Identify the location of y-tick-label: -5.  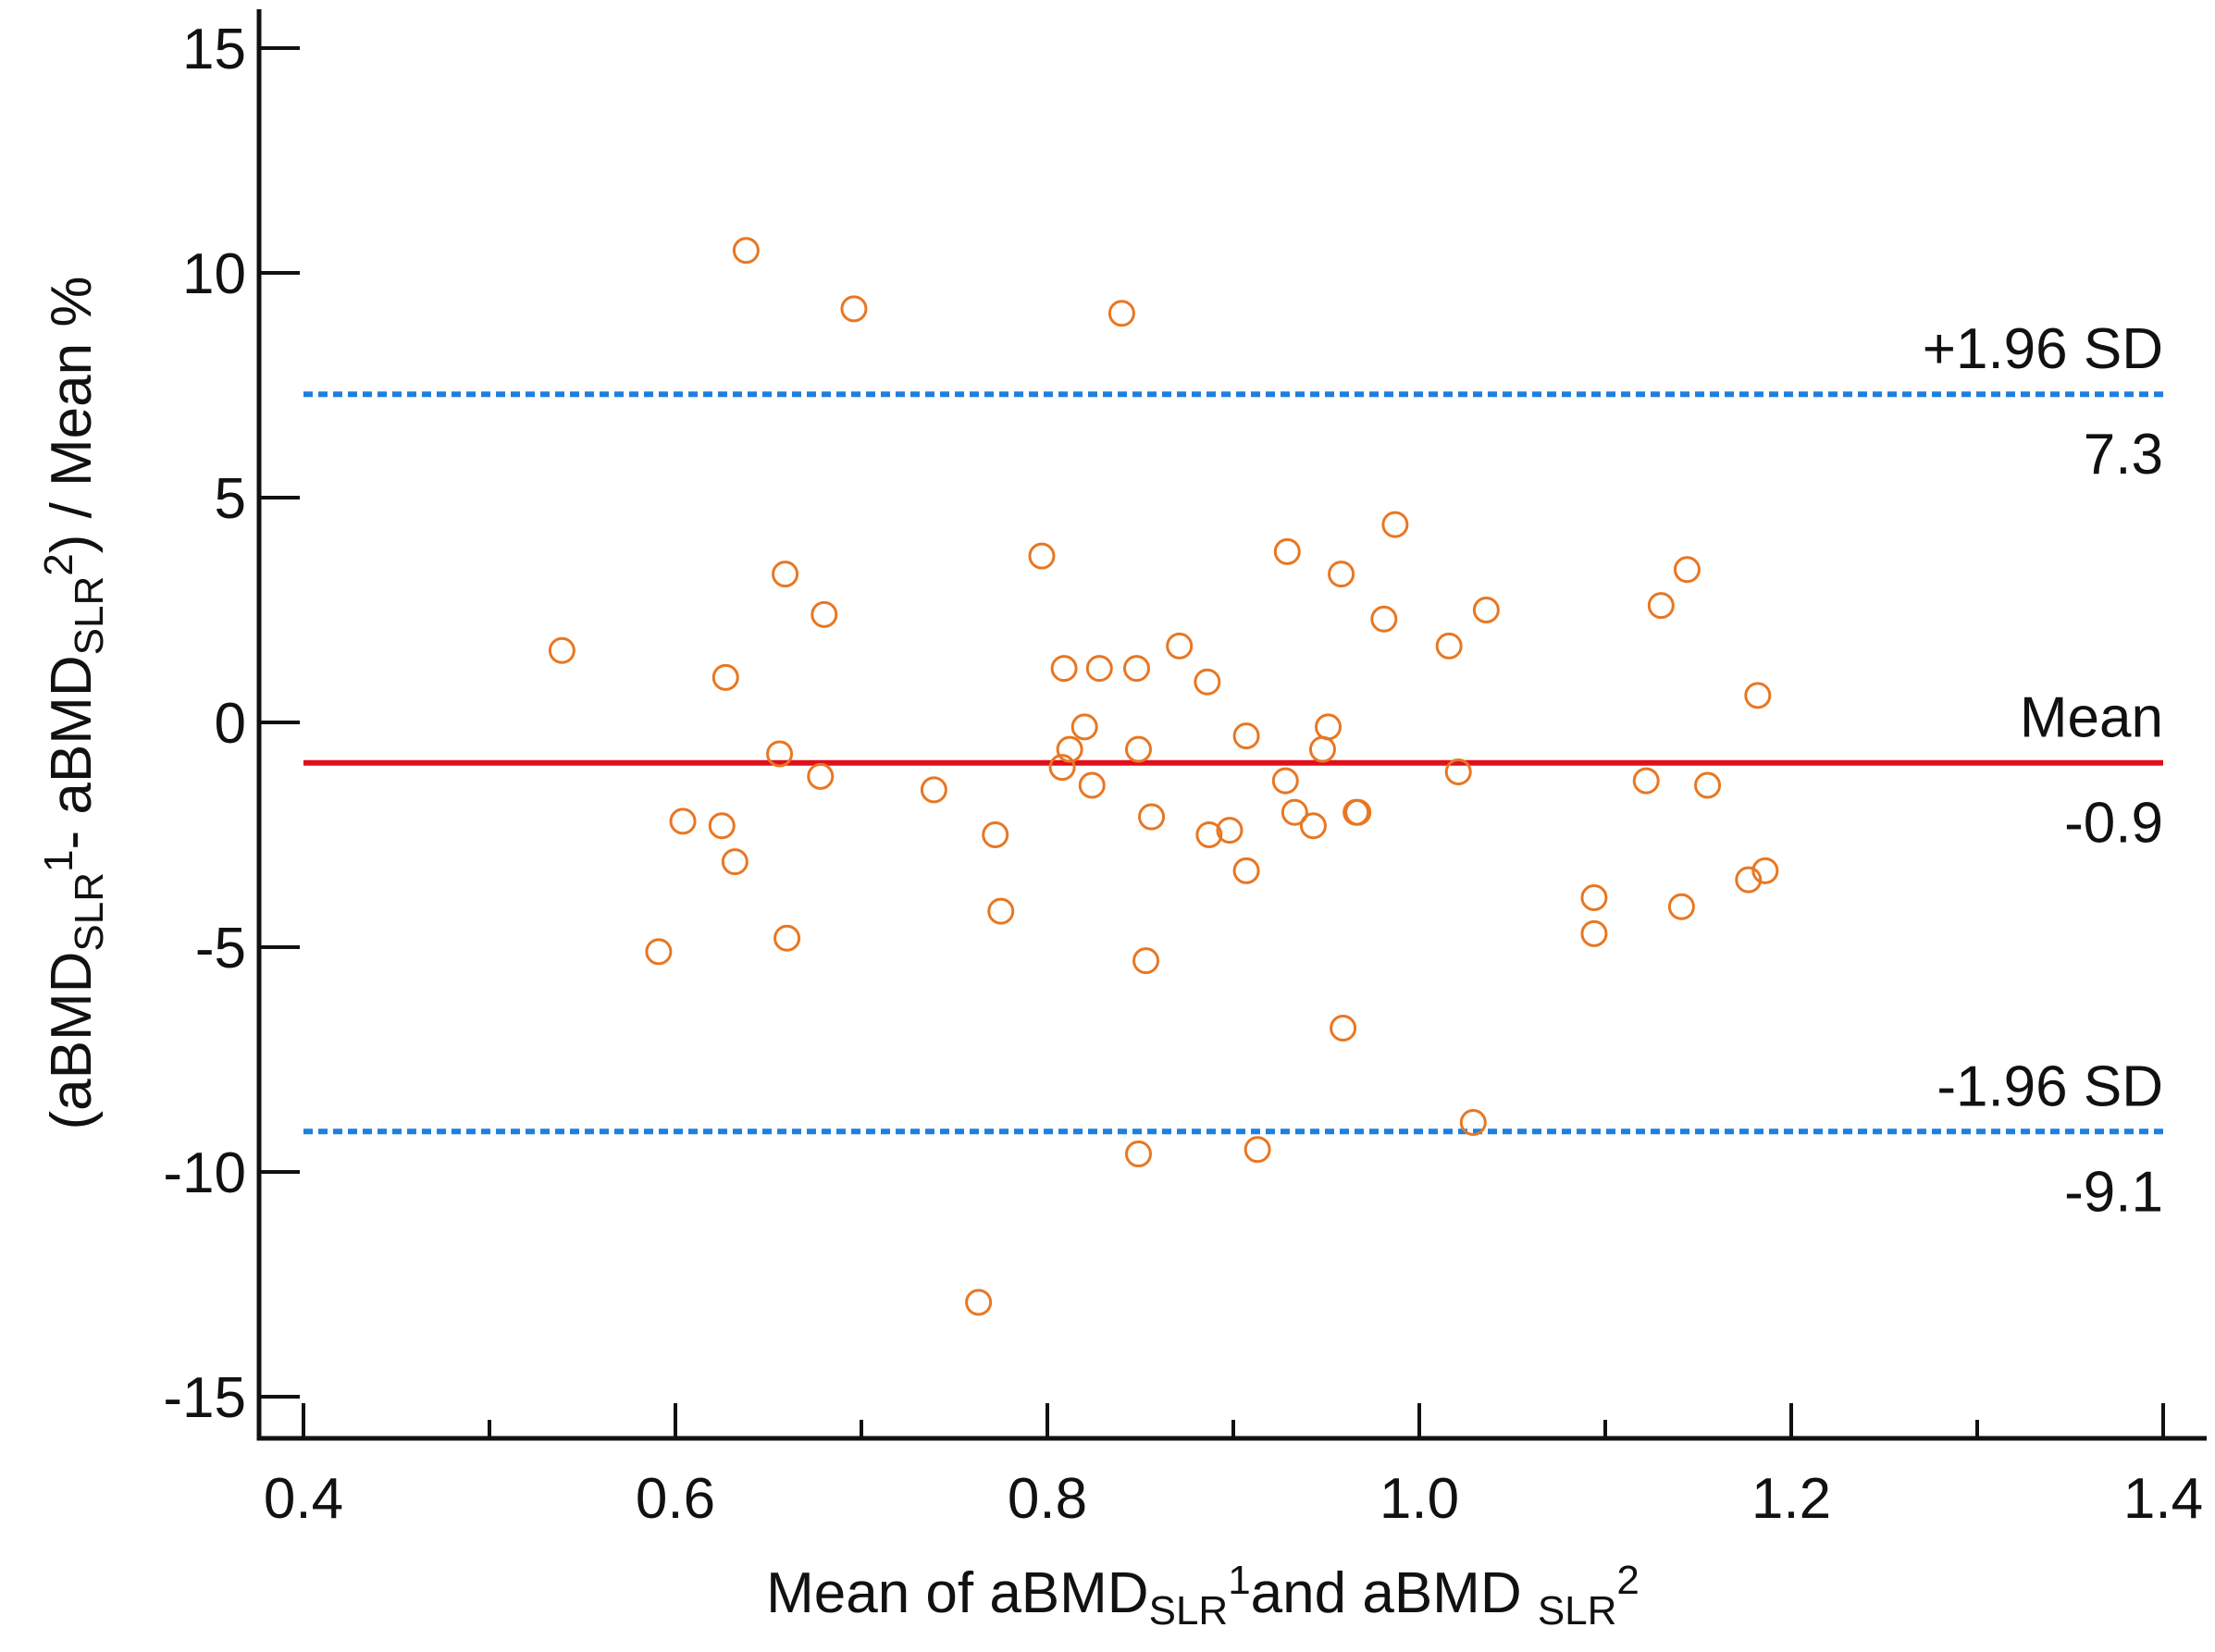
(220, 948).